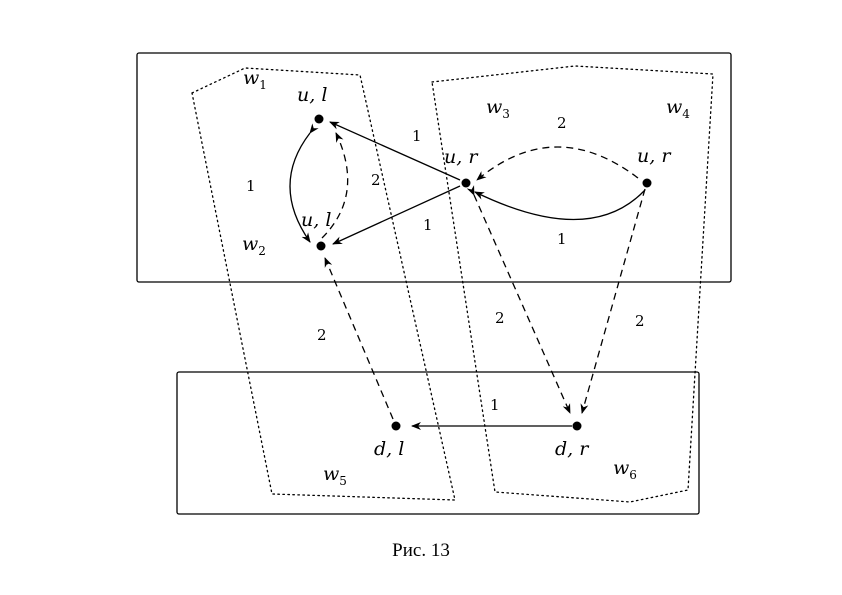 The width and height of the screenshot is (842, 595). I want to click on edge-ur-loop-solid, so click(560, 205).